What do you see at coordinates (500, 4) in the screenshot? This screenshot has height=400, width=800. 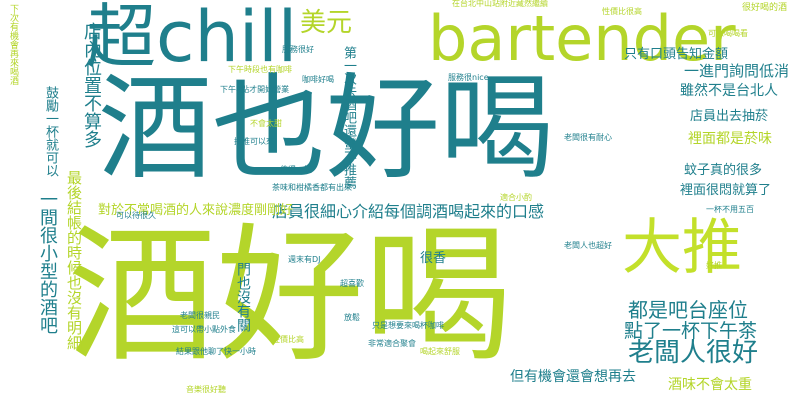 I see `word: 在台北中山站附近藏然繼續` at bounding box center [500, 4].